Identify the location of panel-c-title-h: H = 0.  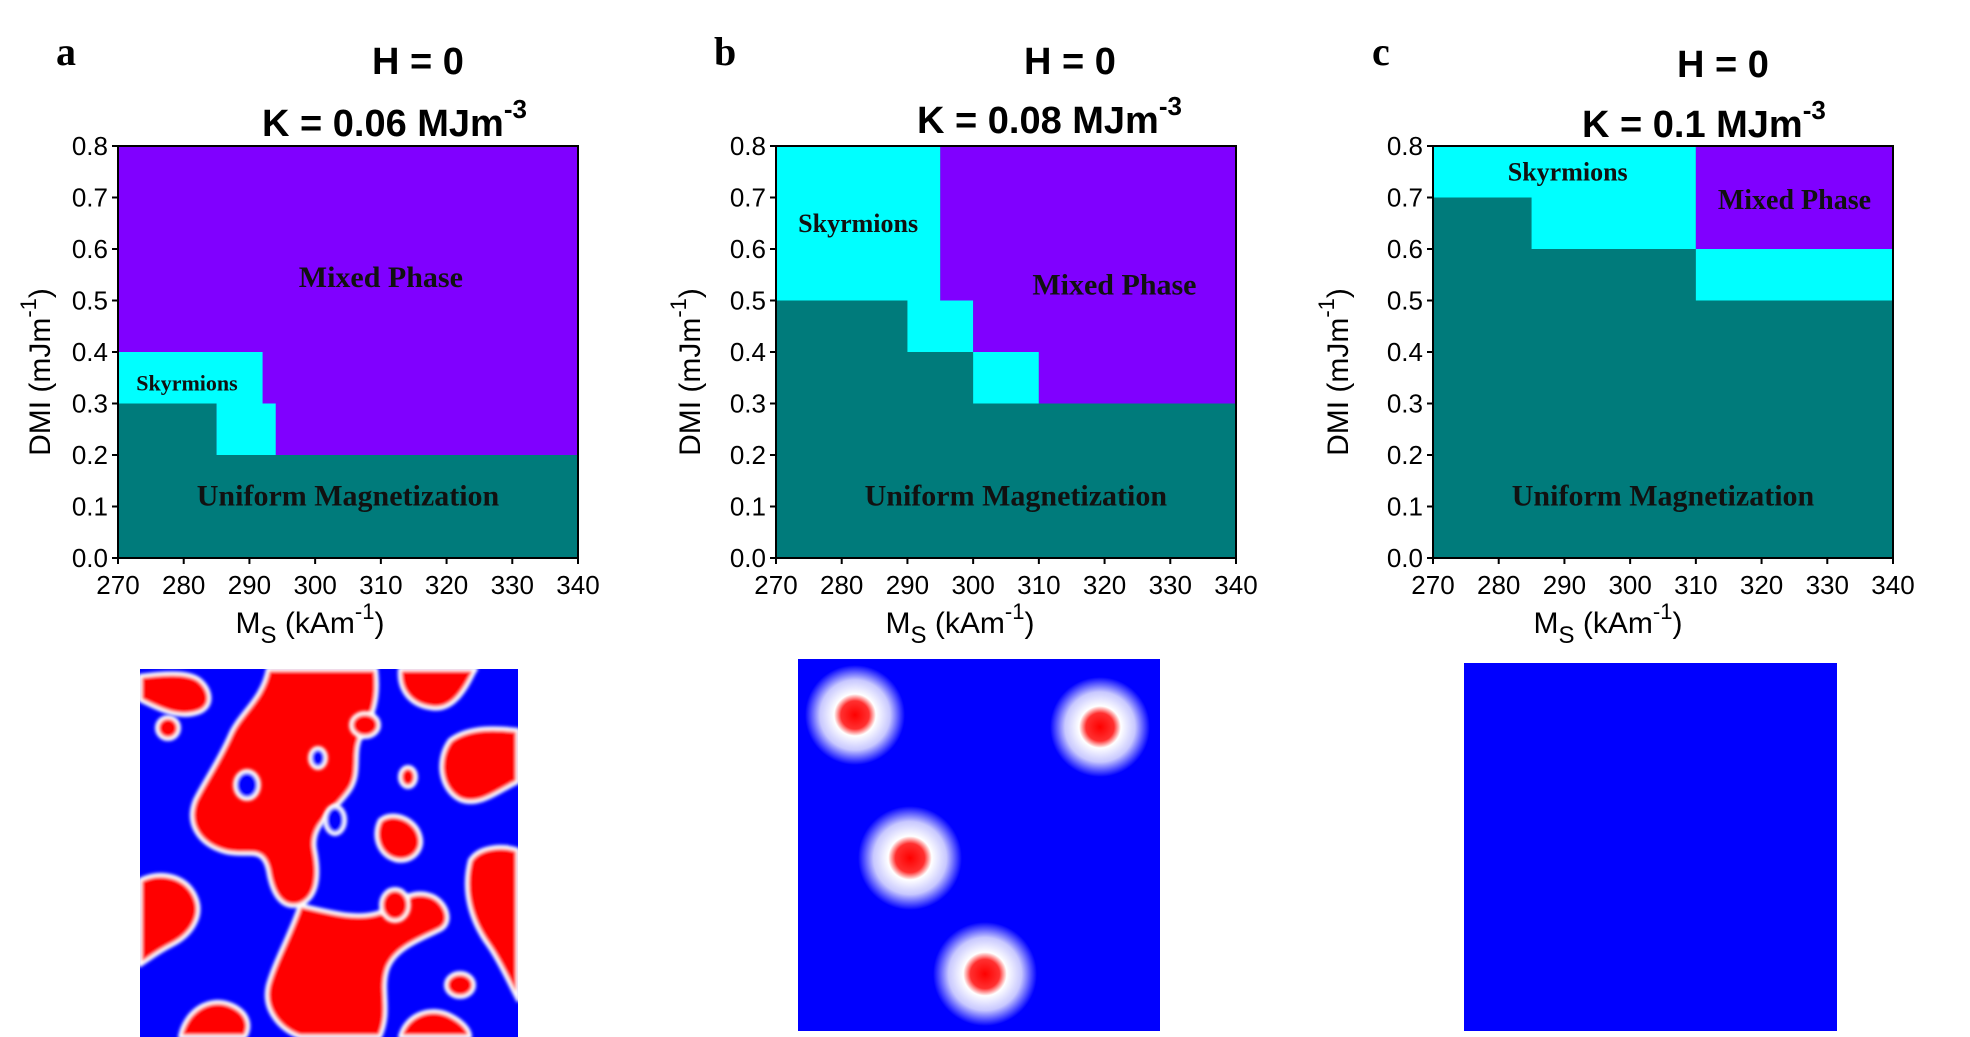
(1723, 65).